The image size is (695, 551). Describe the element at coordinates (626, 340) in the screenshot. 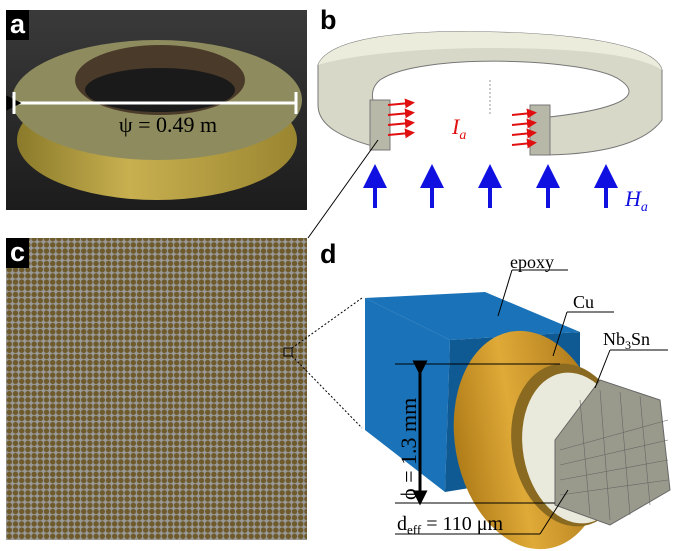

I see `nb3sn-label: Nb3Sn` at that location.